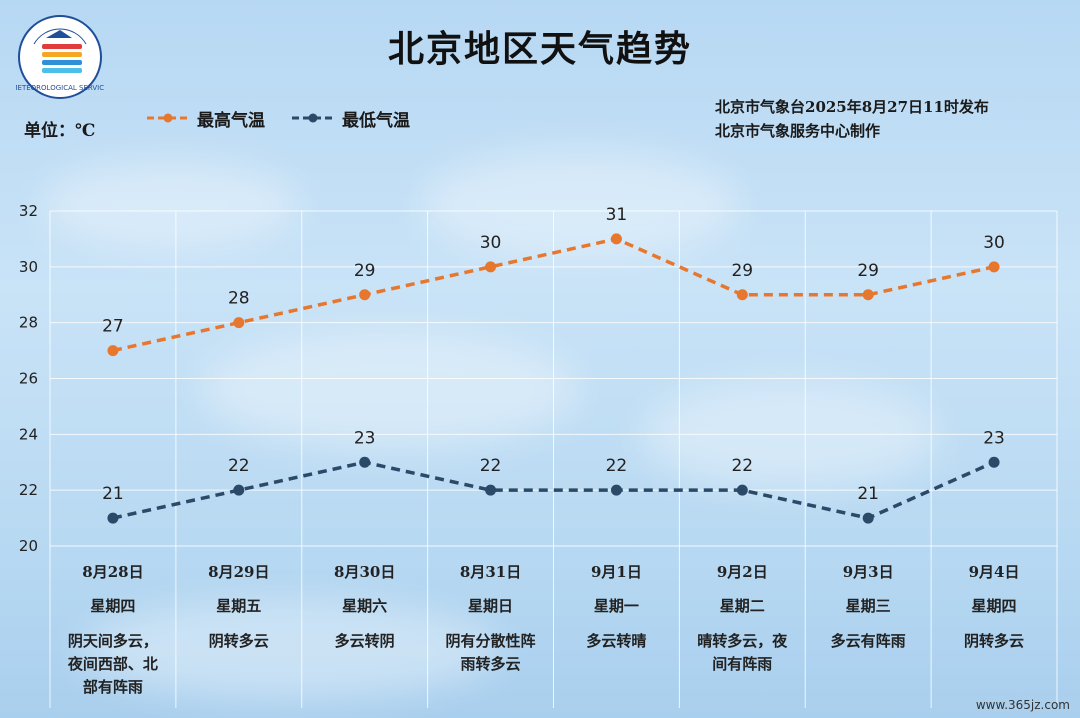 This screenshot has height=718, width=1080. What do you see at coordinates (113, 687) in the screenshot?
I see `weather-text: 部有阵雨` at bounding box center [113, 687].